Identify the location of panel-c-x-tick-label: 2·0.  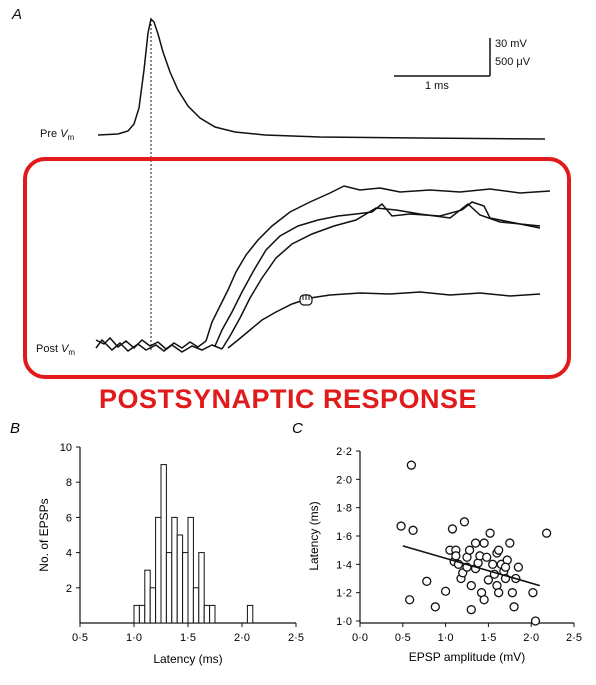
(531, 638).